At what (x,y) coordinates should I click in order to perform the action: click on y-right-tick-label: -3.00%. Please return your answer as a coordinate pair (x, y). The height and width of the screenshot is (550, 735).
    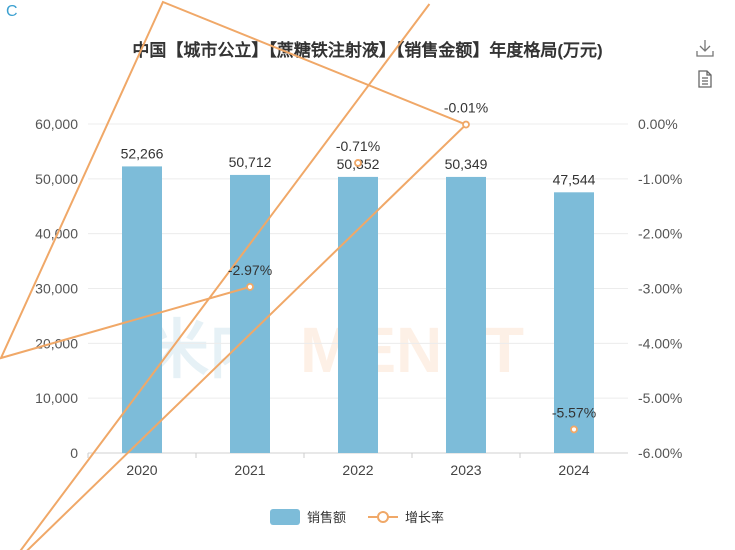
    Looking at the image, I should click on (660, 289).